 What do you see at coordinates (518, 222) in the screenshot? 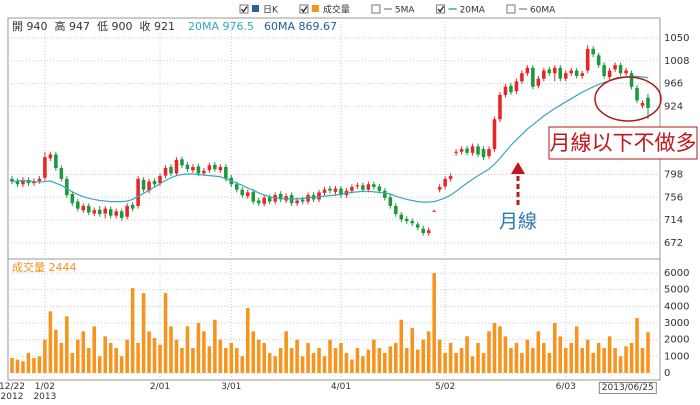
I see `arrow-label: 月線` at bounding box center [518, 222].